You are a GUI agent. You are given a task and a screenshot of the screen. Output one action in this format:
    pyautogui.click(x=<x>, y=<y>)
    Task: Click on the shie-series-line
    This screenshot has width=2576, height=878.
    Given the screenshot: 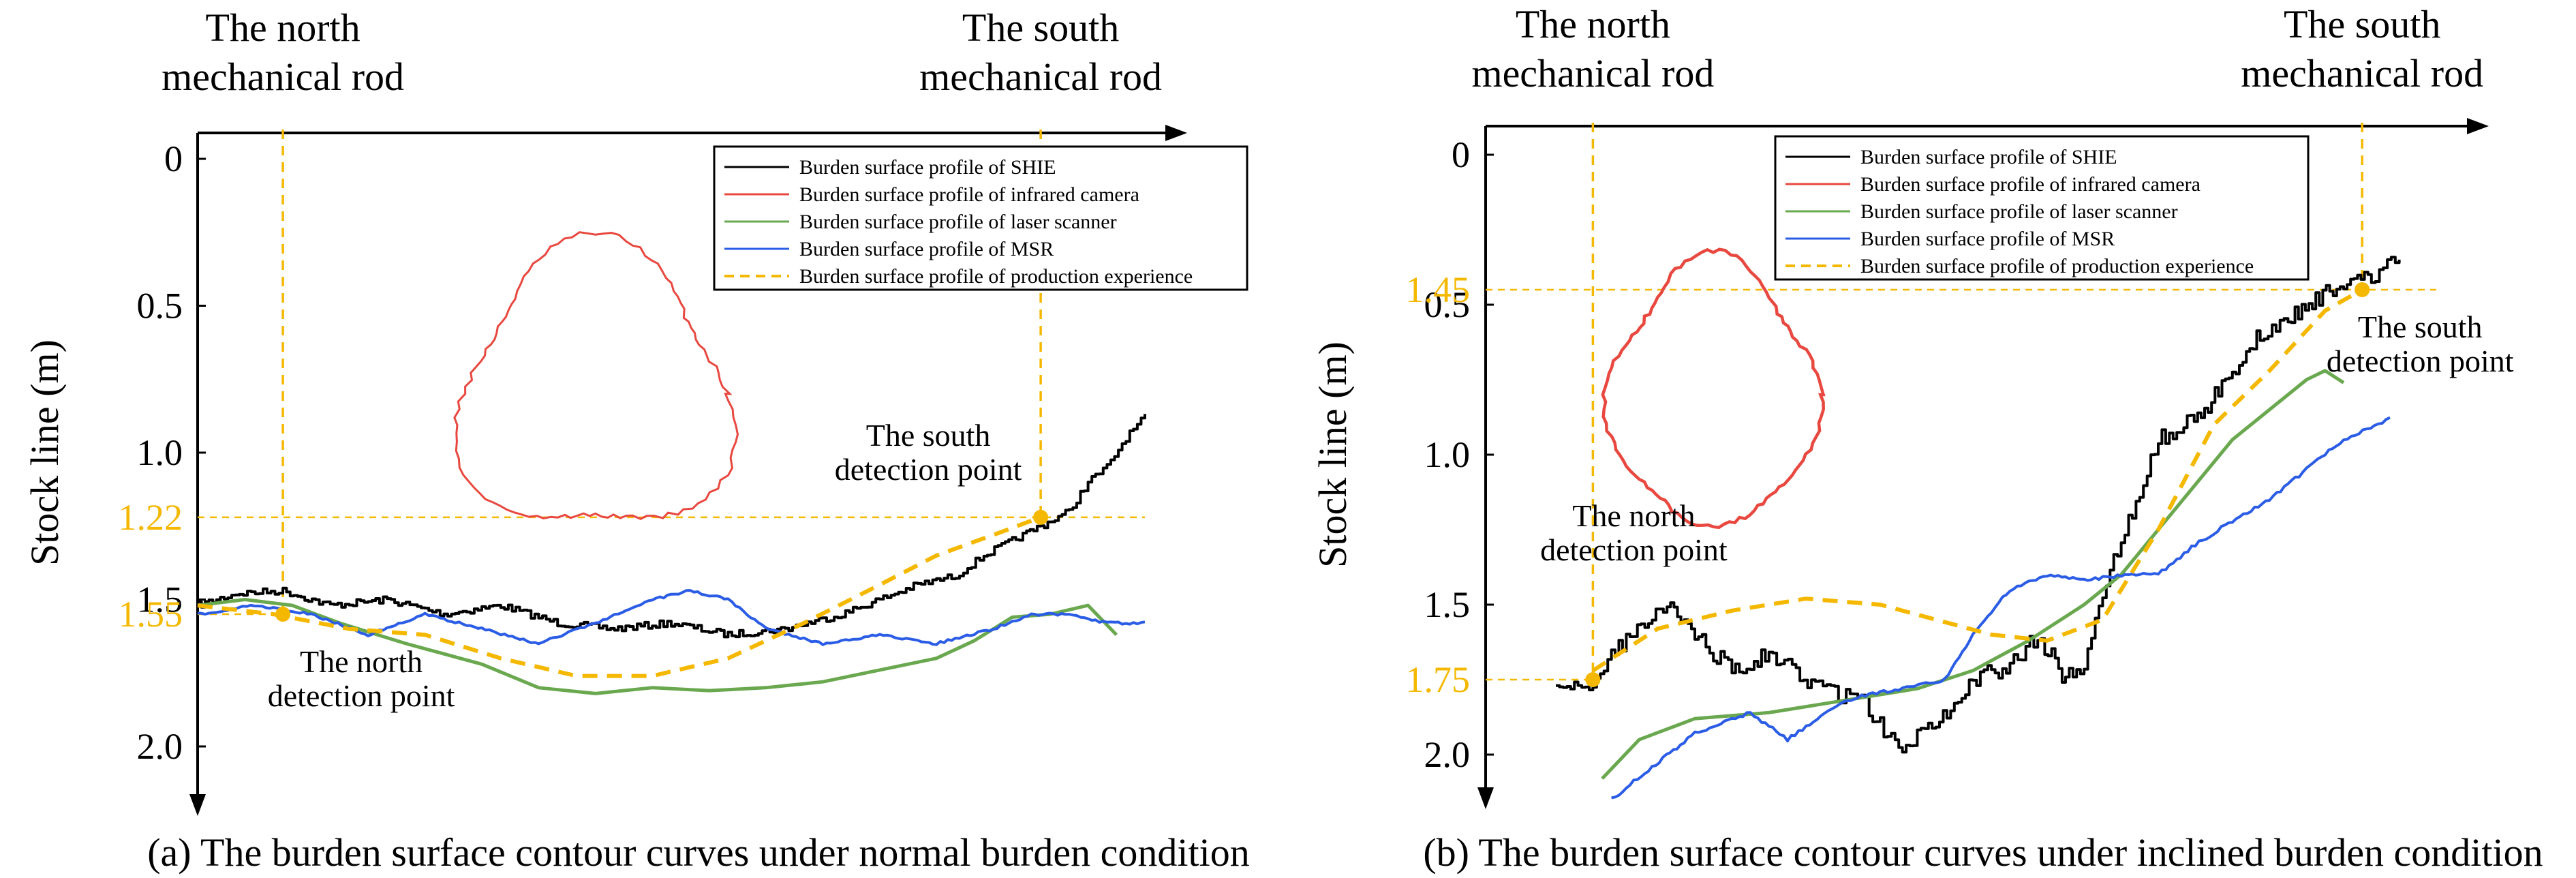 What is the action you would take?
    pyautogui.click(x=671, y=525)
    